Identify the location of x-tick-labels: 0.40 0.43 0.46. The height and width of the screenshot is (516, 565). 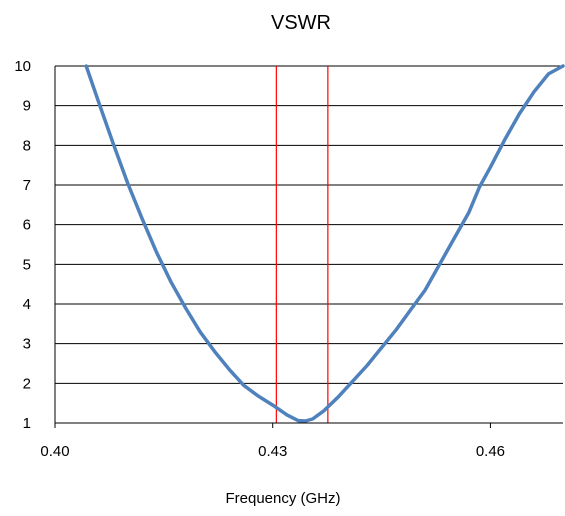
(272, 451).